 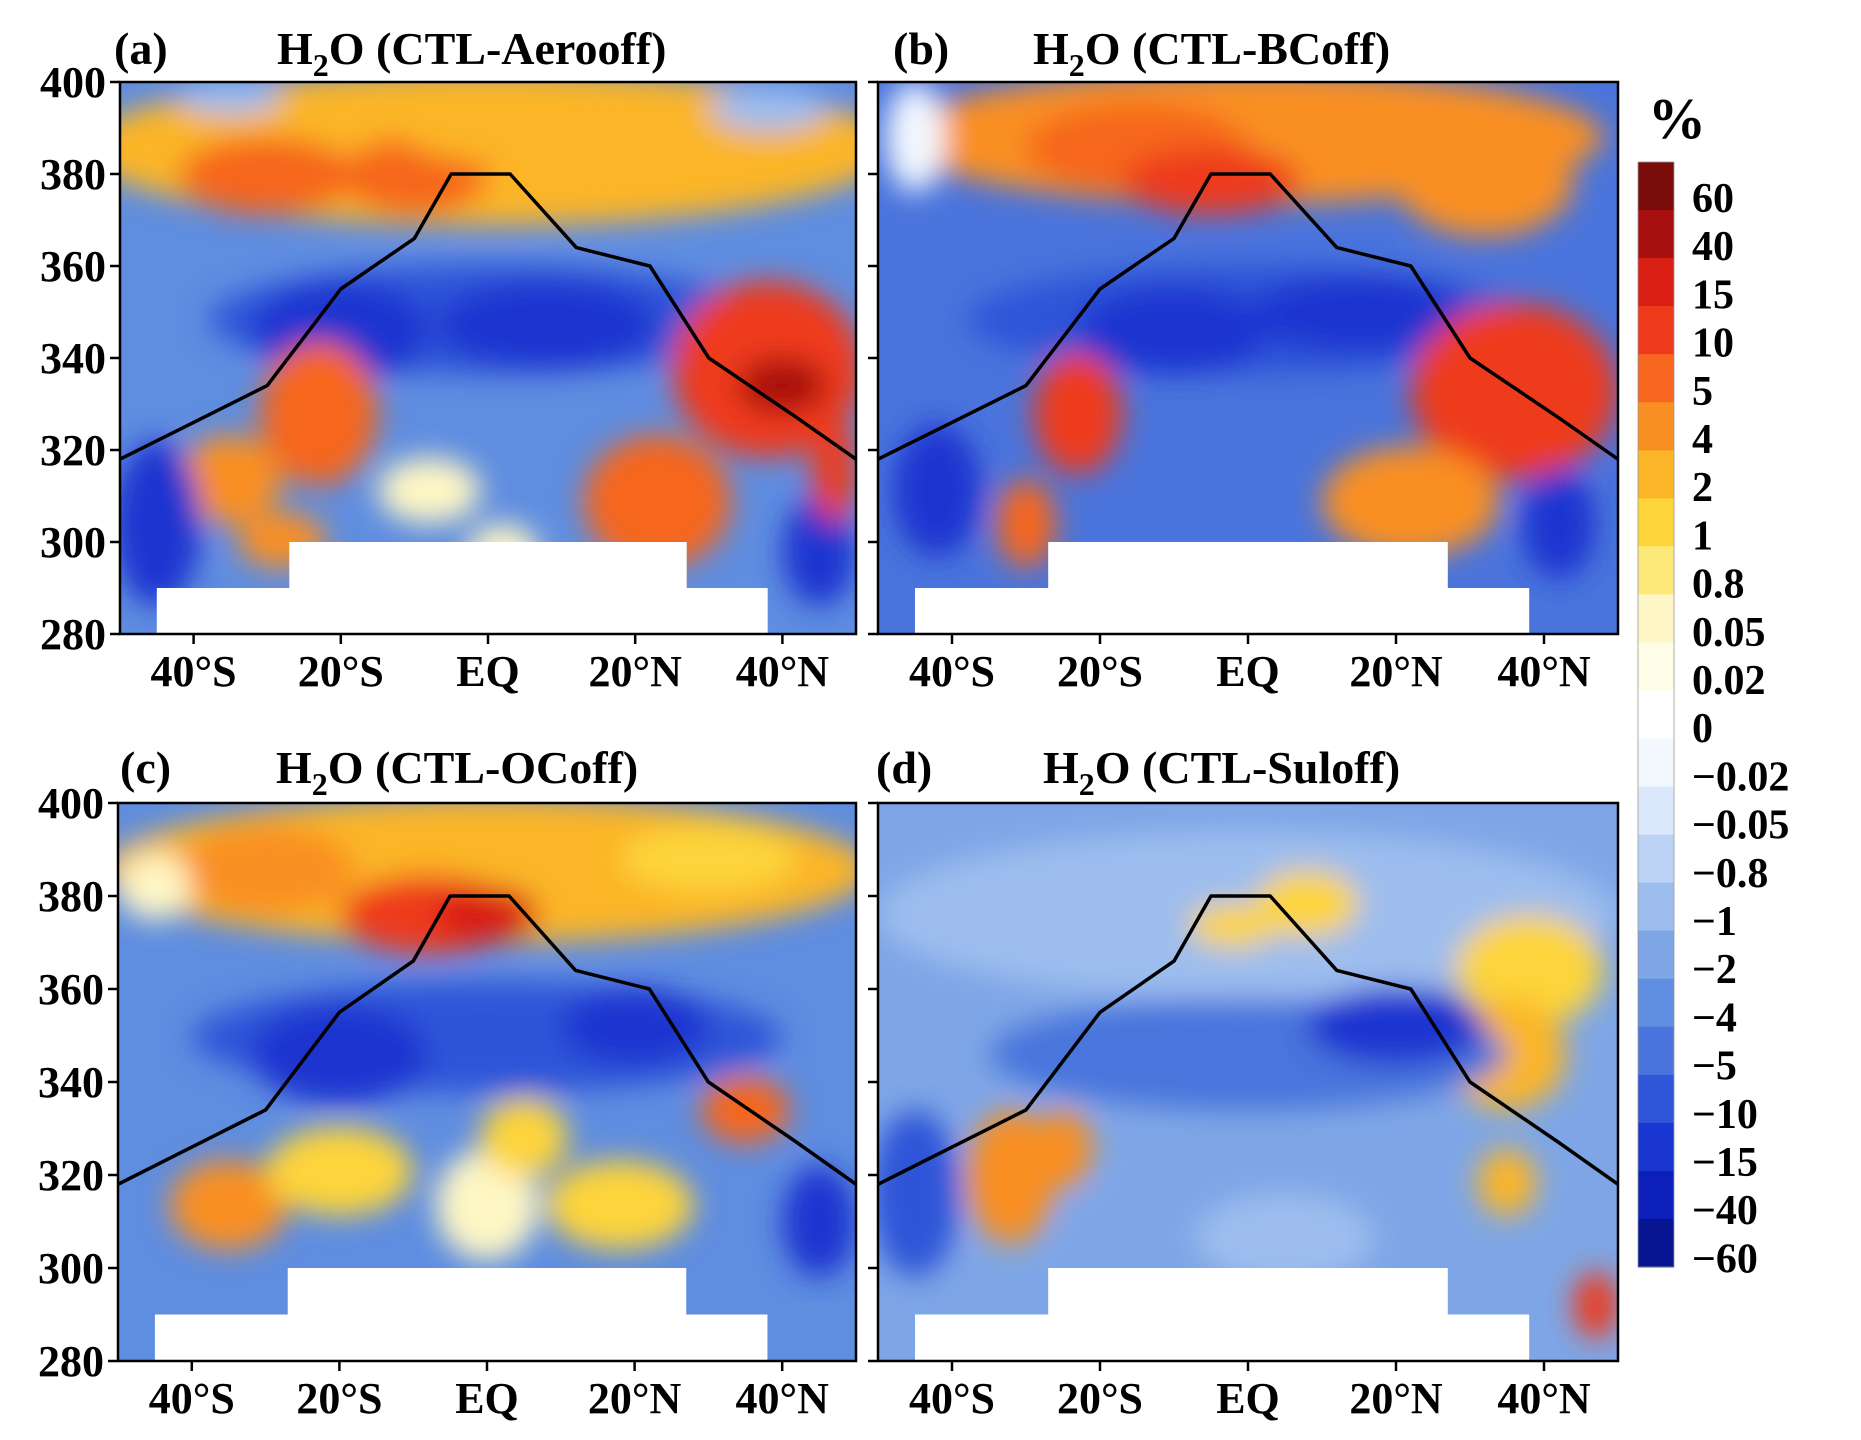 I want to click on colorbar-label: 0, so click(x=1702, y=729).